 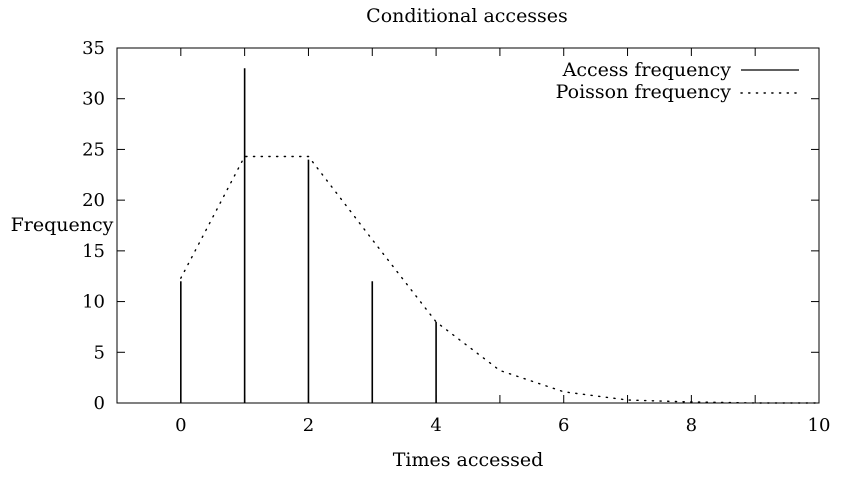 What do you see at coordinates (691, 425) in the screenshot?
I see `x-tick-label: 8` at bounding box center [691, 425].